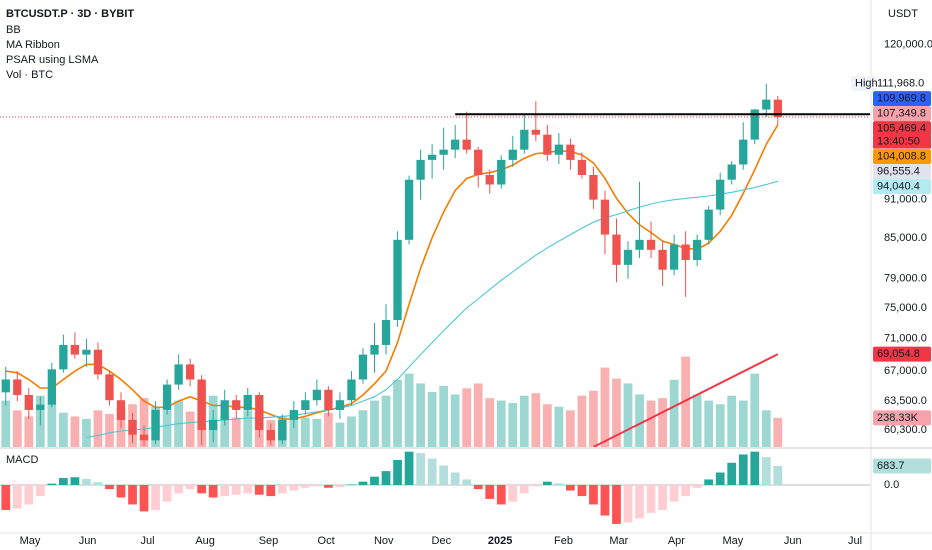 This screenshot has width=932, height=550. What do you see at coordinates (22, 460) in the screenshot?
I see `macd-title: MACD` at bounding box center [22, 460].